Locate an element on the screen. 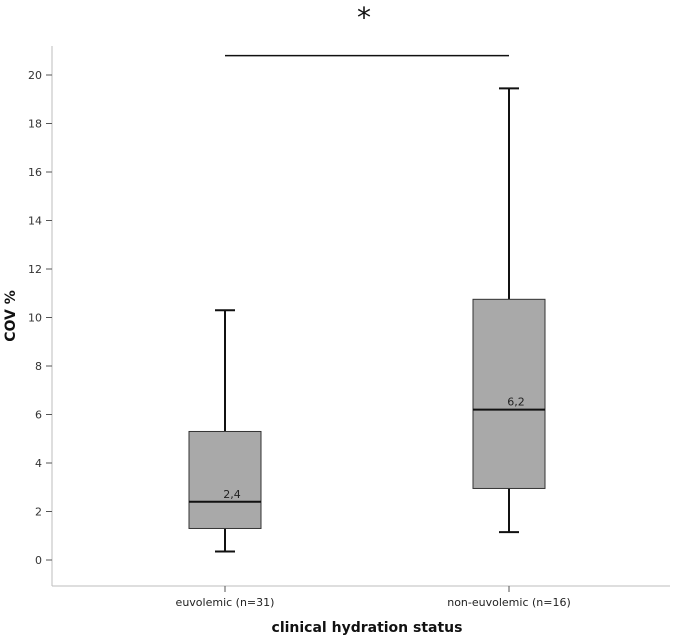 This screenshot has height=638, width=685. y-tick-label: 18 is located at coordinates (35, 124).